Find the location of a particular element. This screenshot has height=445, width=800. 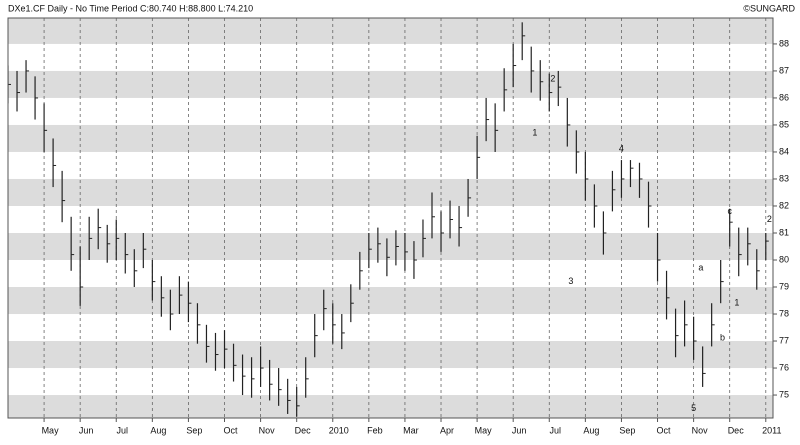

wave-label: 3 is located at coordinates (570, 281).